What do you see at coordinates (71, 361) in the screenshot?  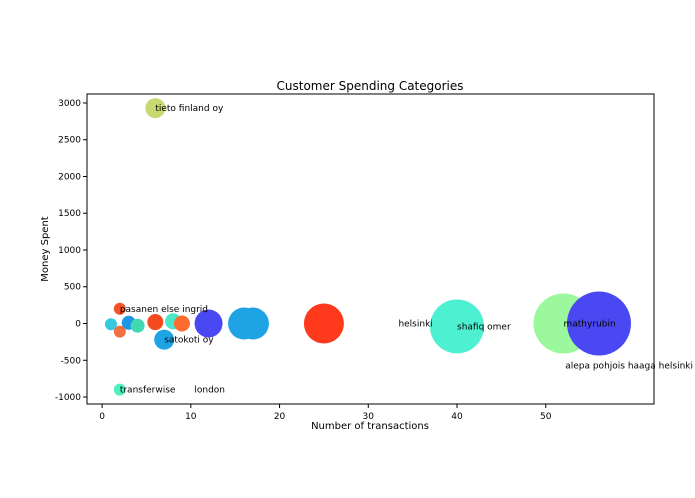 I see `y-tick-label: -500` at bounding box center [71, 361].